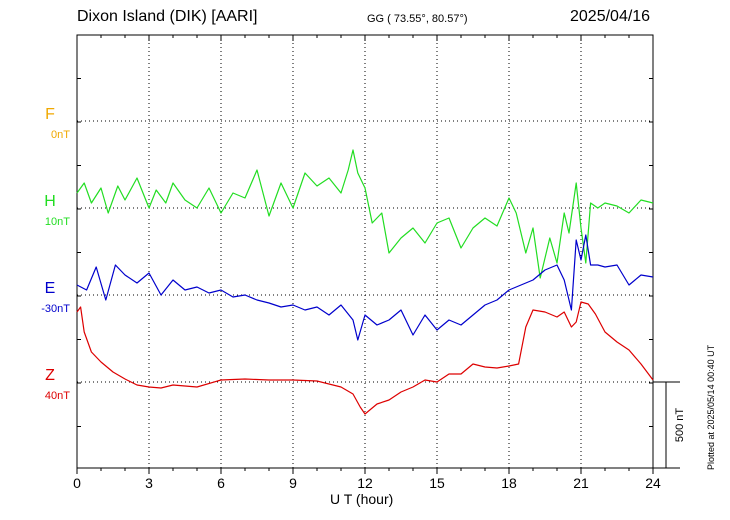 Image resolution: width=730 pixels, height=520 pixels. Describe the element at coordinates (680, 425) in the screenshot. I see `scale-bar-label: 500 nT` at that location.